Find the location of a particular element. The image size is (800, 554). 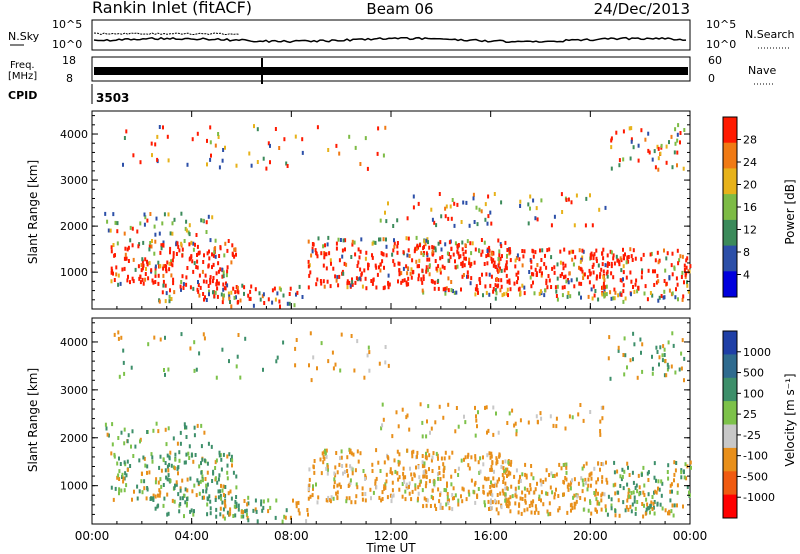

colorbar-tick-label: 28 is located at coordinates (750, 140).